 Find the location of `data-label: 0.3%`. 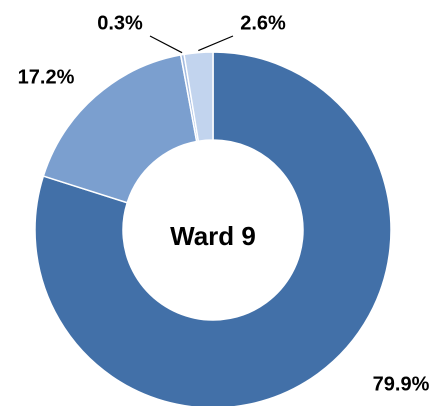

data-label: 0.3% is located at coordinates (120, 23).